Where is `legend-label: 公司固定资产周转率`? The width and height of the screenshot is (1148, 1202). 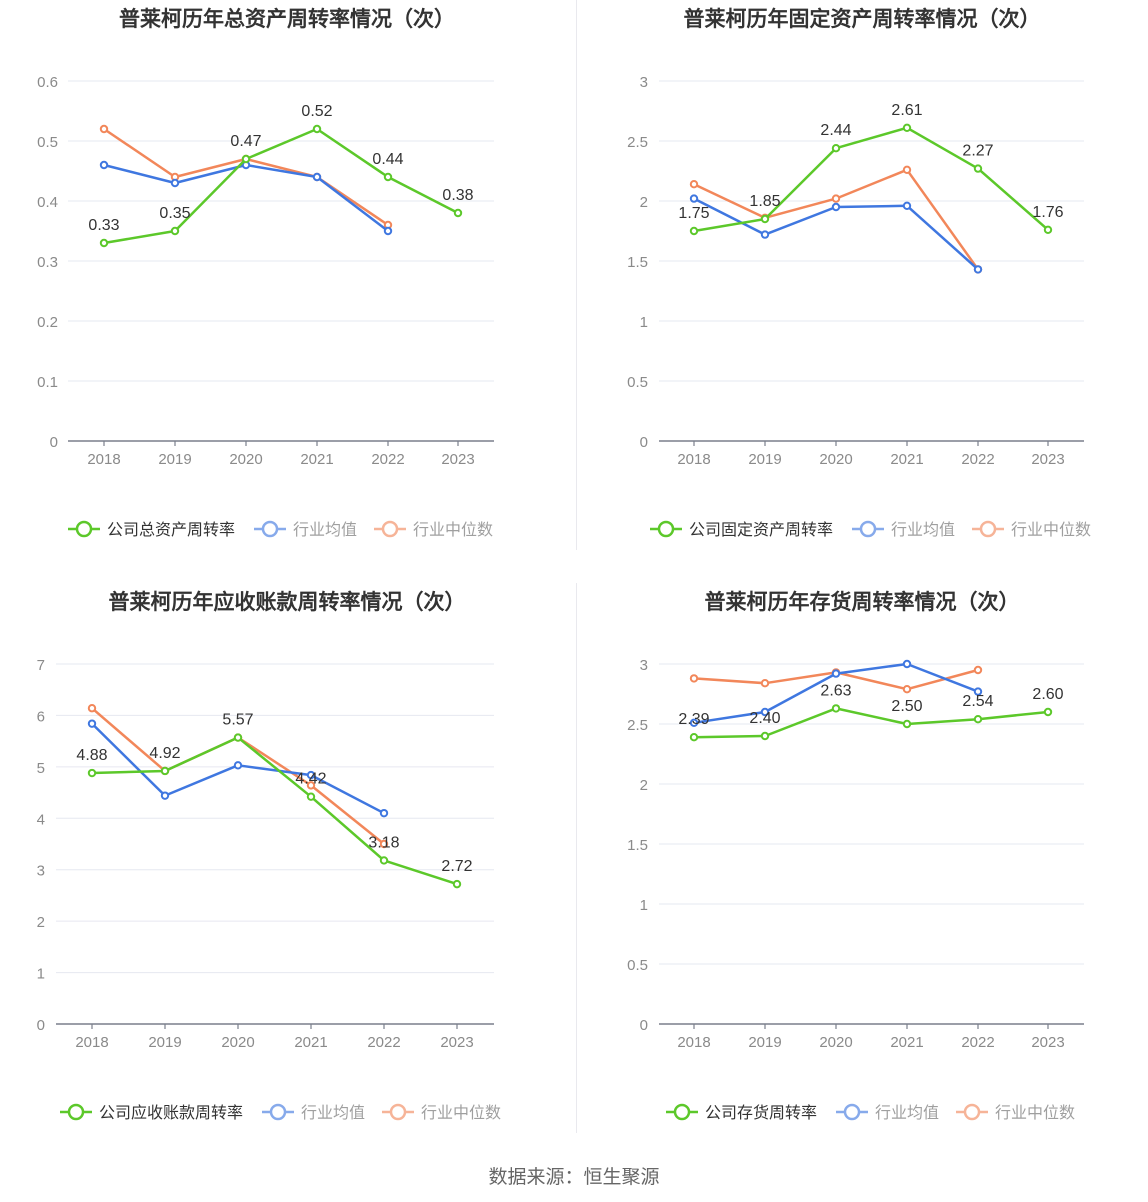 legend-label: 公司固定资产周转率 is located at coordinates (761, 530).